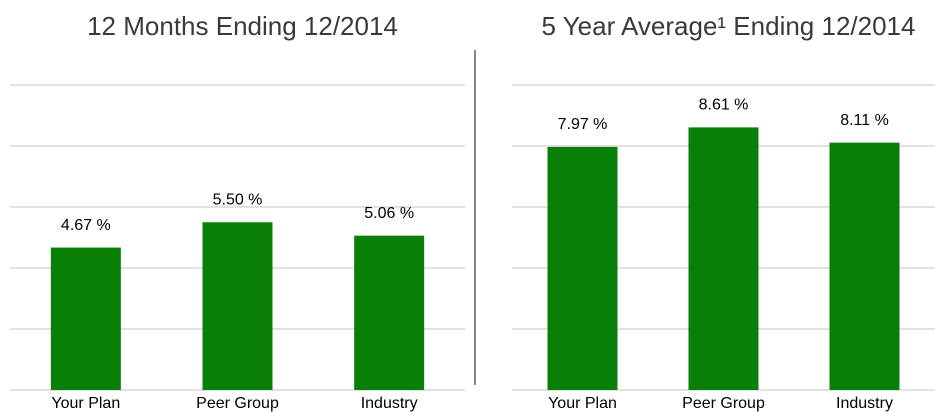 The width and height of the screenshot is (935, 412). What do you see at coordinates (864, 120) in the screenshot?
I see `value-label: 8.11 %` at bounding box center [864, 120].